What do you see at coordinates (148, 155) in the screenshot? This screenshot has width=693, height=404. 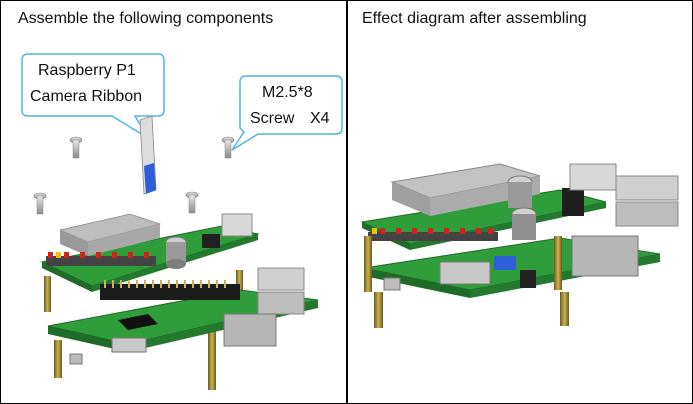 I see `camera-ribbon` at bounding box center [148, 155].